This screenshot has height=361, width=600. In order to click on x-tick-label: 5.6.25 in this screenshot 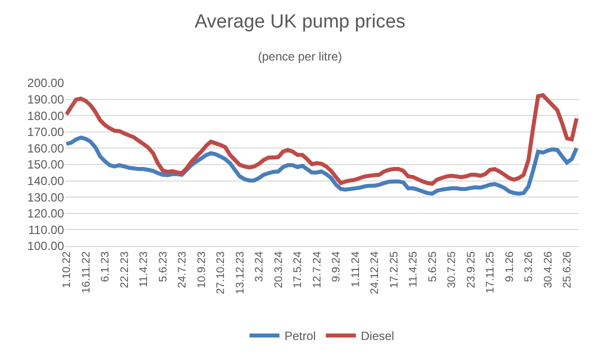, I will do `click(432, 266)`.